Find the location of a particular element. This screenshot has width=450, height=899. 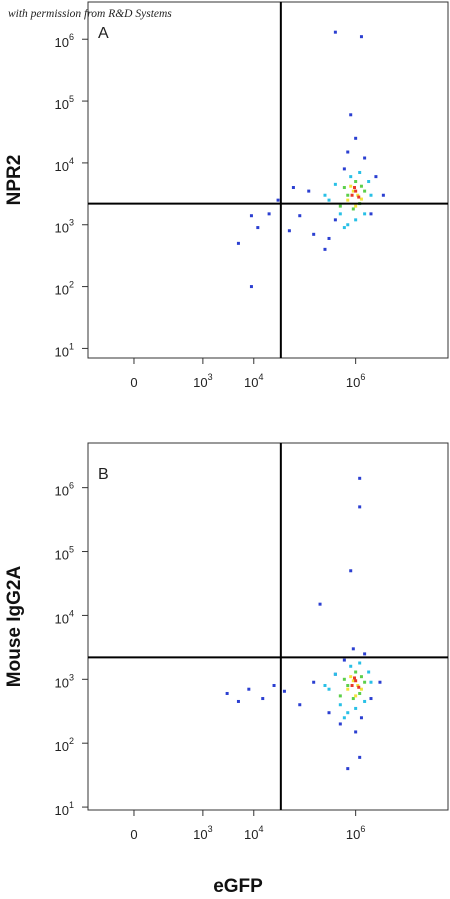

tick-label: 10⁵ is located at coordinates (64, 103).